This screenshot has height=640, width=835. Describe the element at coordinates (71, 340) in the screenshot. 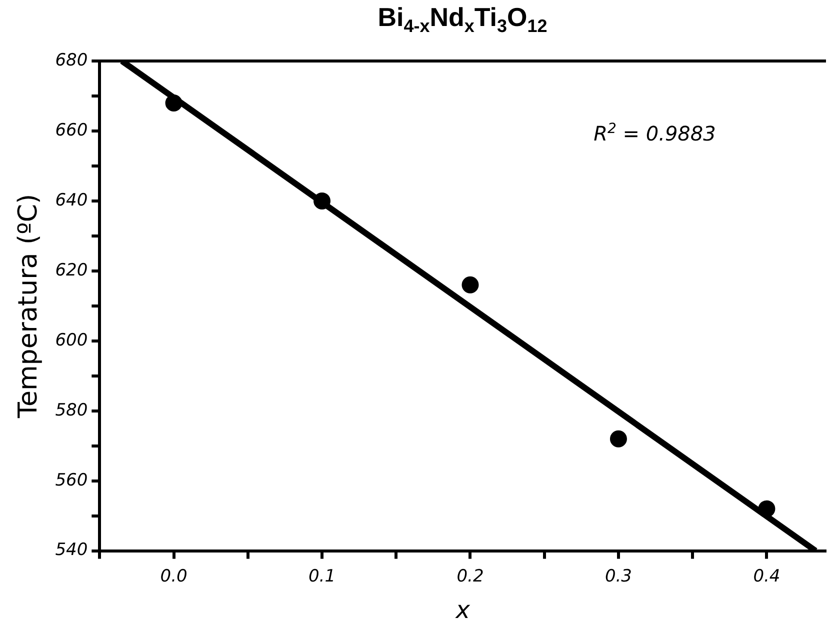

I see `y-tick-label: 600` at that location.